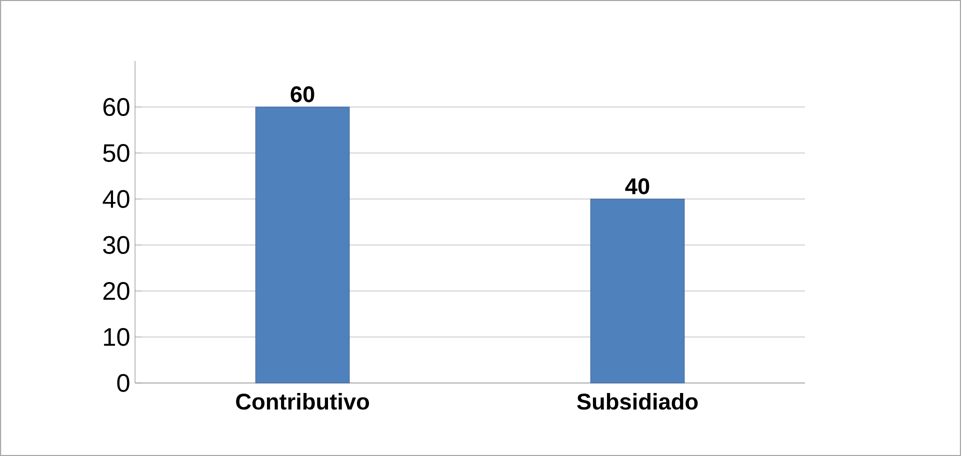  I want to click on x-tick-label: Contributivo, so click(302, 401).